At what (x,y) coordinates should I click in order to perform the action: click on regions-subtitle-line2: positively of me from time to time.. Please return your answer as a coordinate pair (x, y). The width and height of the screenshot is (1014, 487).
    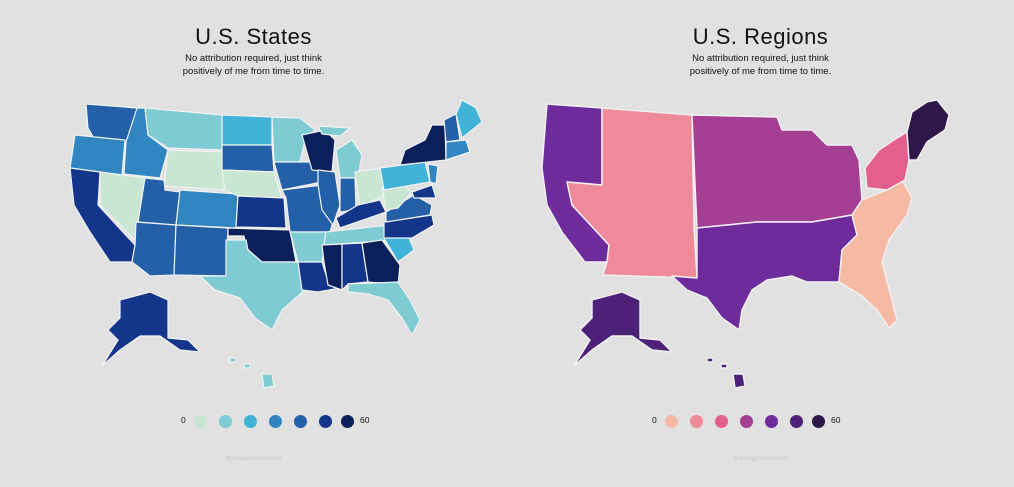
    Looking at the image, I should click on (760, 71).